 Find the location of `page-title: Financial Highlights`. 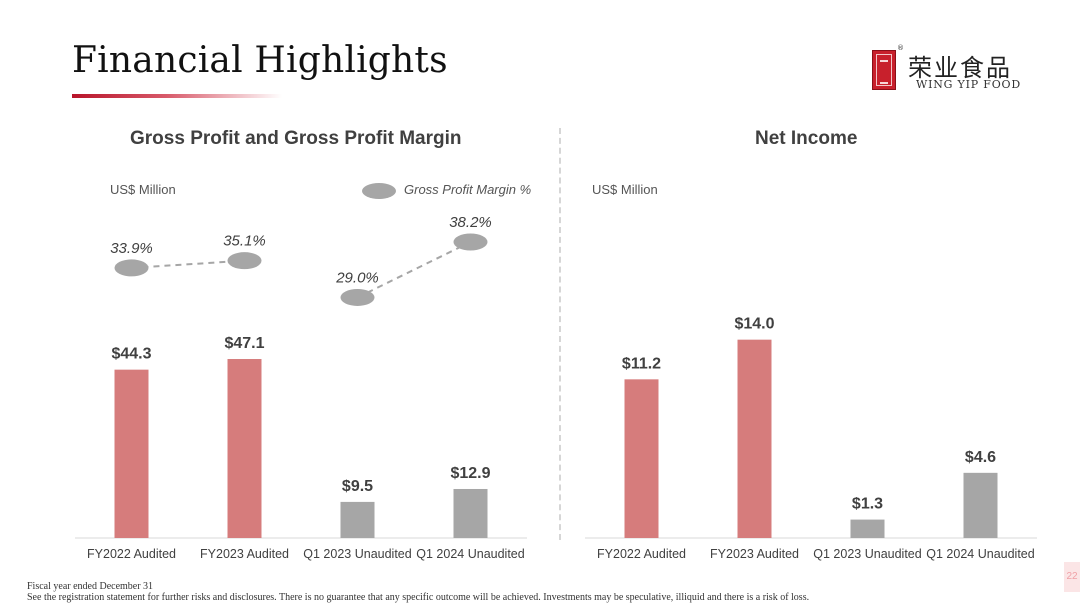

page-title: Financial Highlights is located at coordinates (260, 60).